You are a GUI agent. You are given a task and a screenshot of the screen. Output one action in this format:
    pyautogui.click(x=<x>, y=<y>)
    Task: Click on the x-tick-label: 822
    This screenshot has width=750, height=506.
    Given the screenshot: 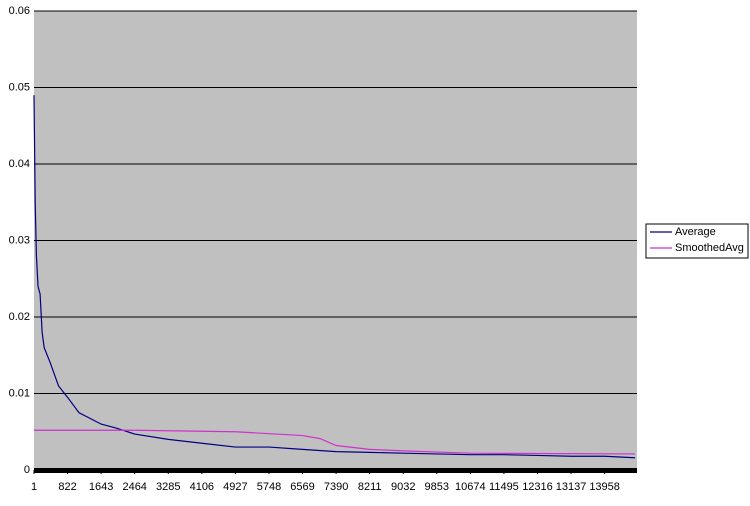 What is the action you would take?
    pyautogui.click(x=67, y=487)
    